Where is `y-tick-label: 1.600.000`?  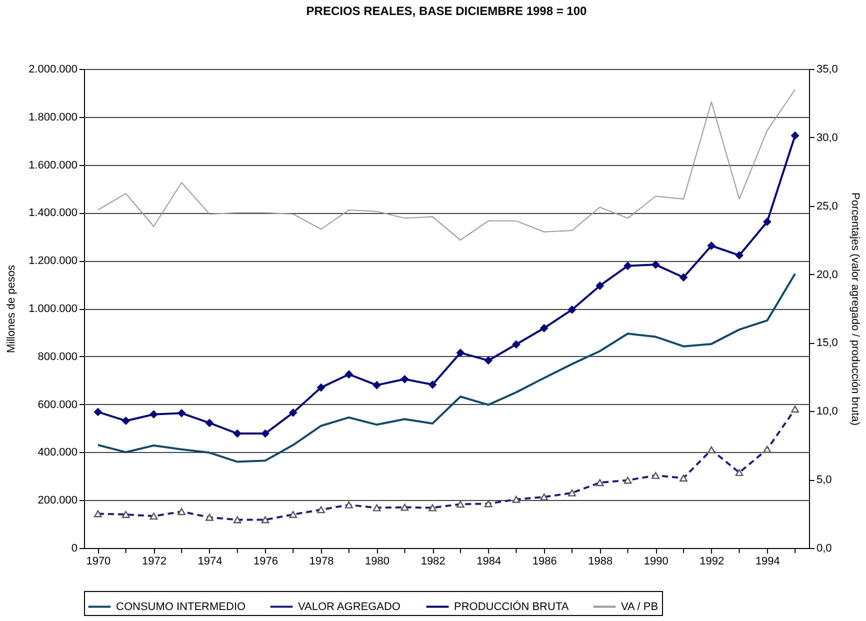
y-tick-label: 1.600.000 is located at coordinates (53, 165).